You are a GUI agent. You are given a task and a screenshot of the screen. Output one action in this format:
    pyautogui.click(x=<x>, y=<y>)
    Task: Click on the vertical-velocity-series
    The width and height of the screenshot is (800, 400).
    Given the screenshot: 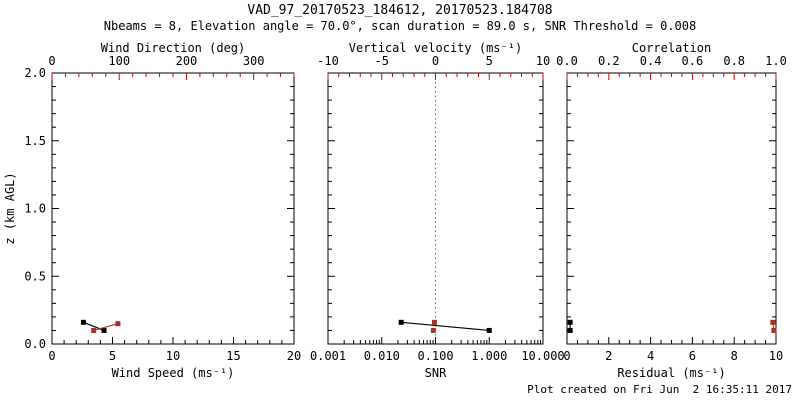 What is the action you would take?
    pyautogui.click(x=433, y=326)
    